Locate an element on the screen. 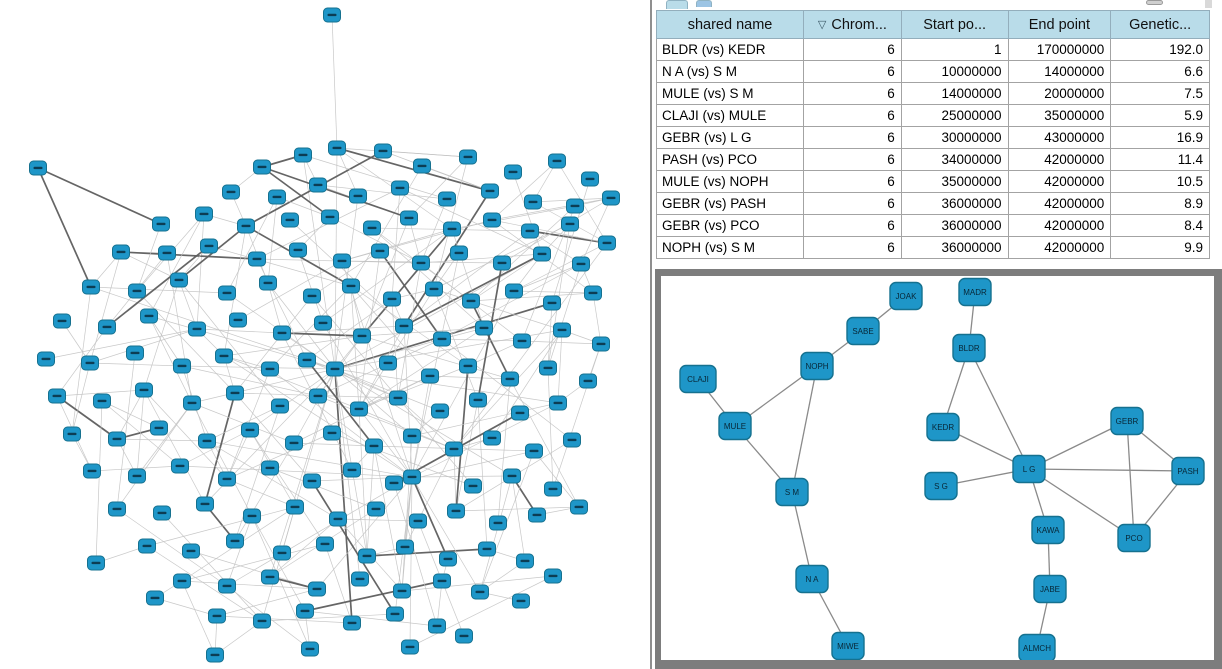 This screenshot has height=669, width=1222. table-cell: 8.9 is located at coordinates (1160, 203).